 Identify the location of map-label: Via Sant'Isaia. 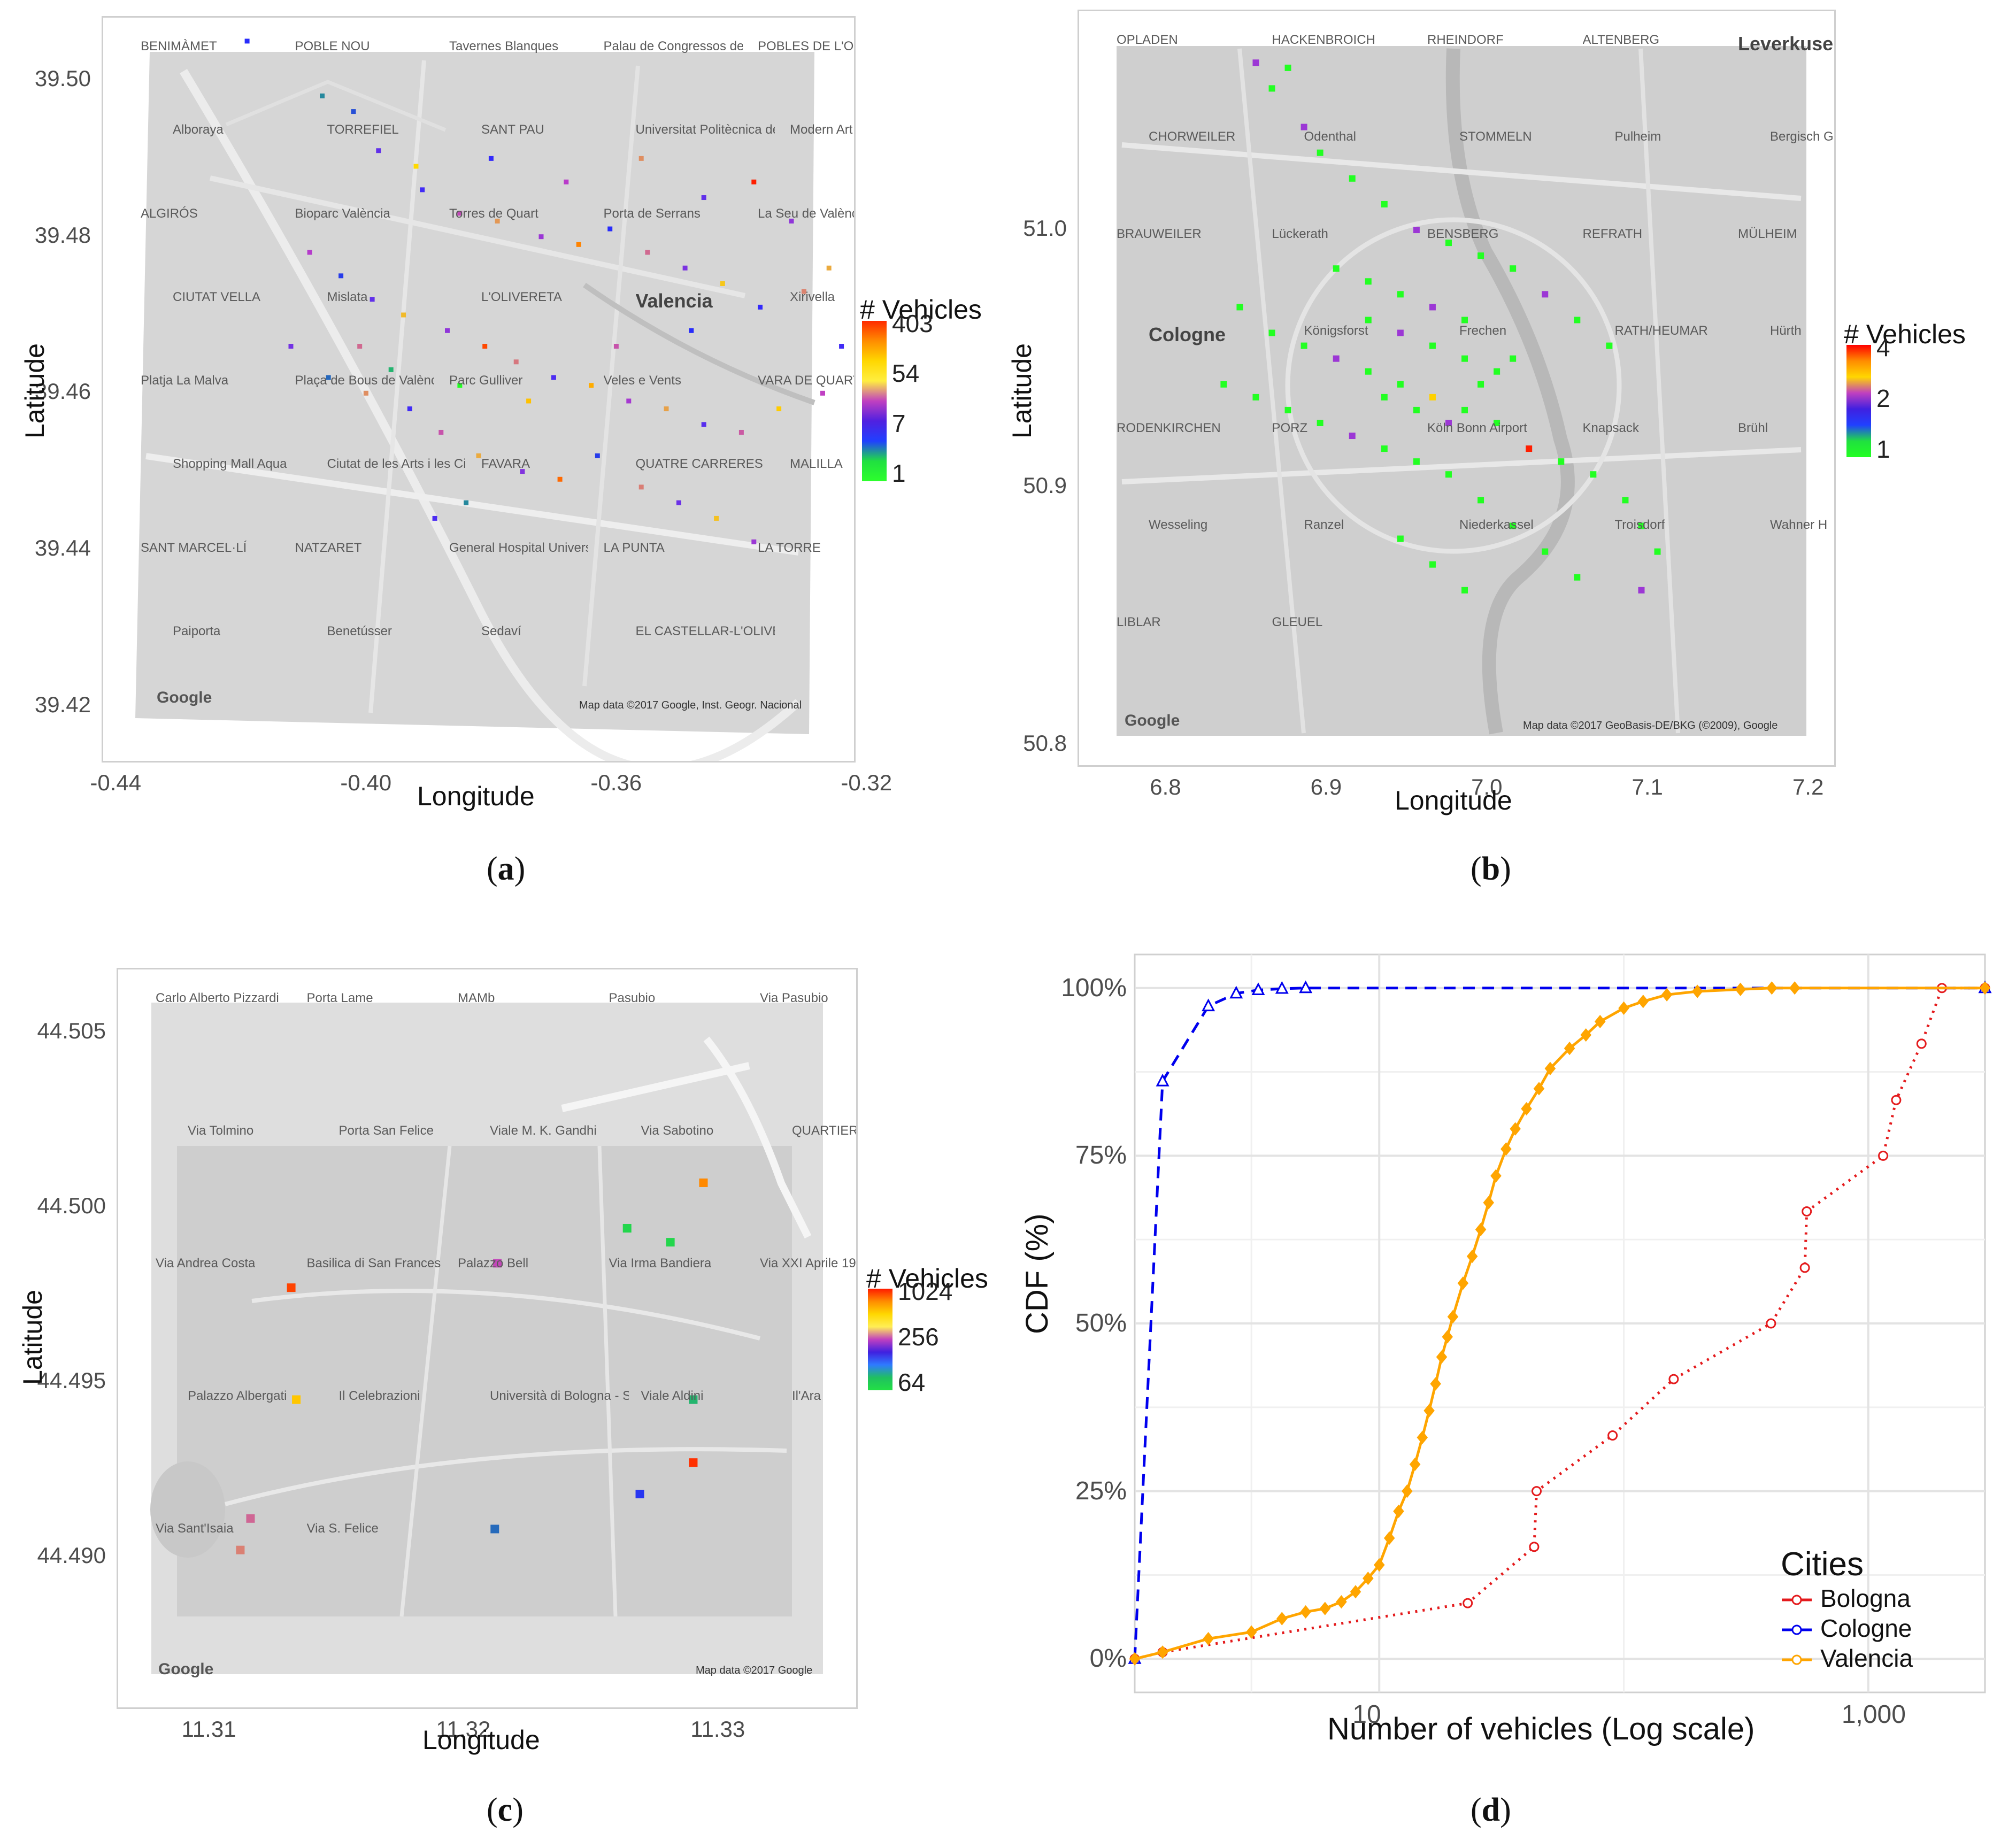
(195, 1528).